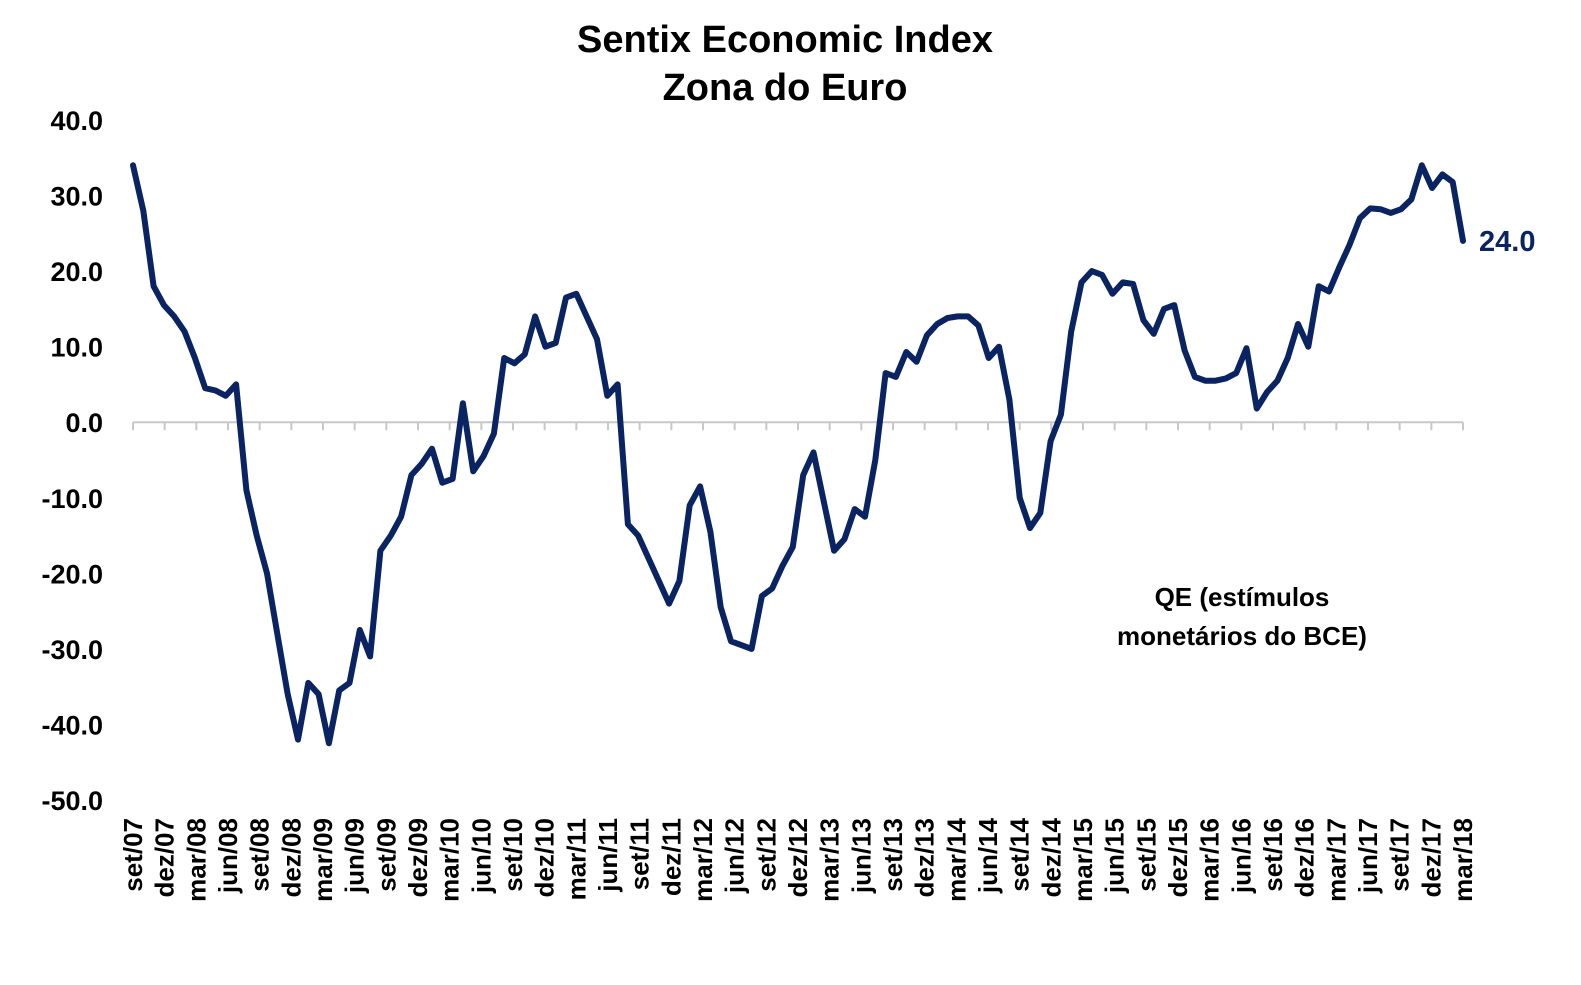 The height and width of the screenshot is (985, 1581). Describe the element at coordinates (450, 860) in the screenshot. I see `x-tick-label: mar/10` at that location.